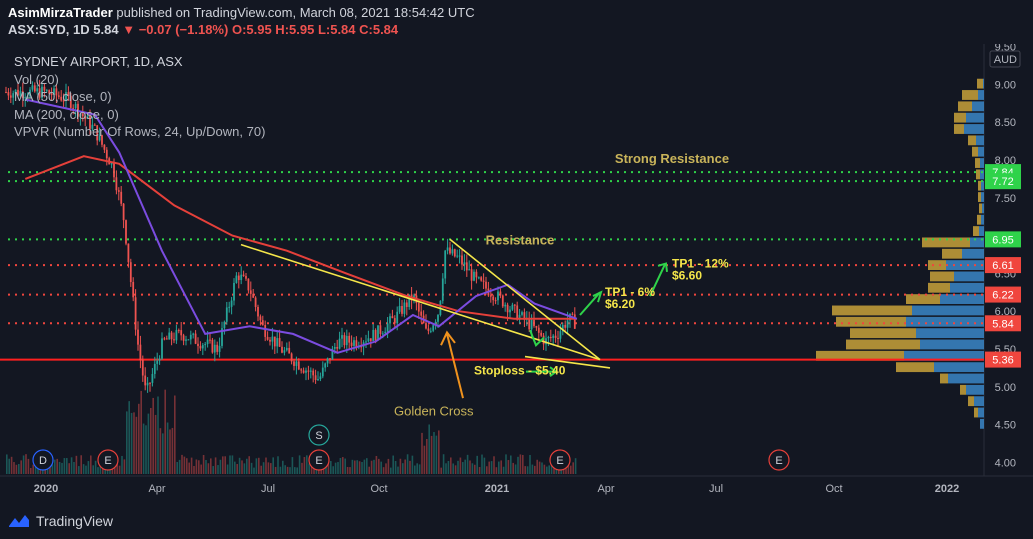 The image size is (1033, 539). I want to click on legend-vpvr: VPVR (Number Of Rows, 24, Up/Down, 70), so click(140, 131).